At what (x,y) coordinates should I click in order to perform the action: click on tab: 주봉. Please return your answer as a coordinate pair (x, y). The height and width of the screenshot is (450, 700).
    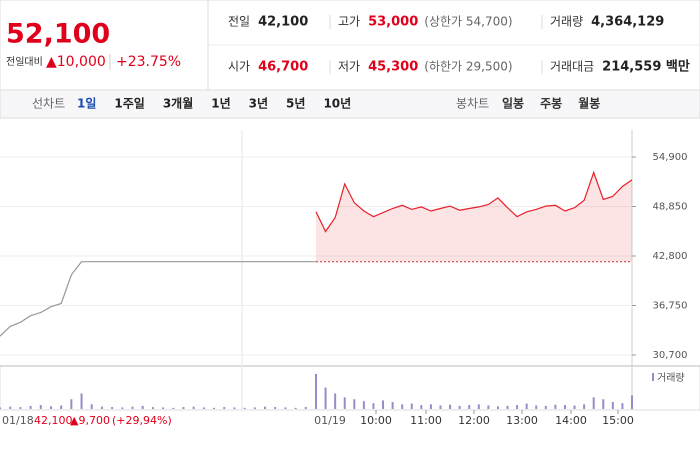
    Looking at the image, I should click on (551, 104).